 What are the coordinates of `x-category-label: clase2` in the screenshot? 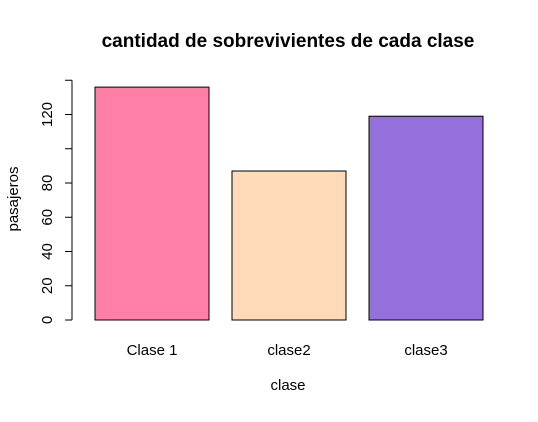 It's located at (288, 350).